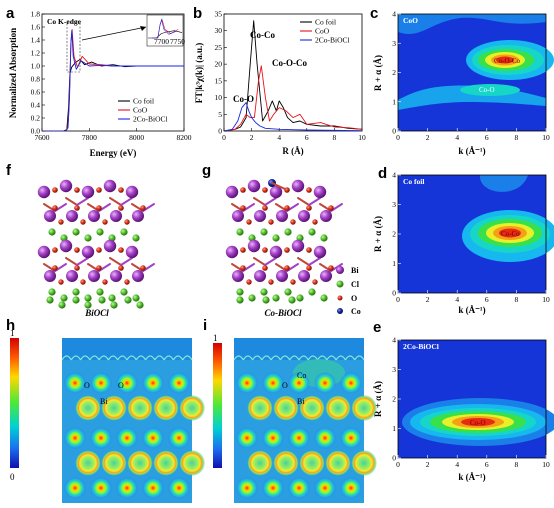 The image size is (554, 508). I want to click on y-axis-label-b: FT|k³χ(k)| (a.u.), so click(199, 73).